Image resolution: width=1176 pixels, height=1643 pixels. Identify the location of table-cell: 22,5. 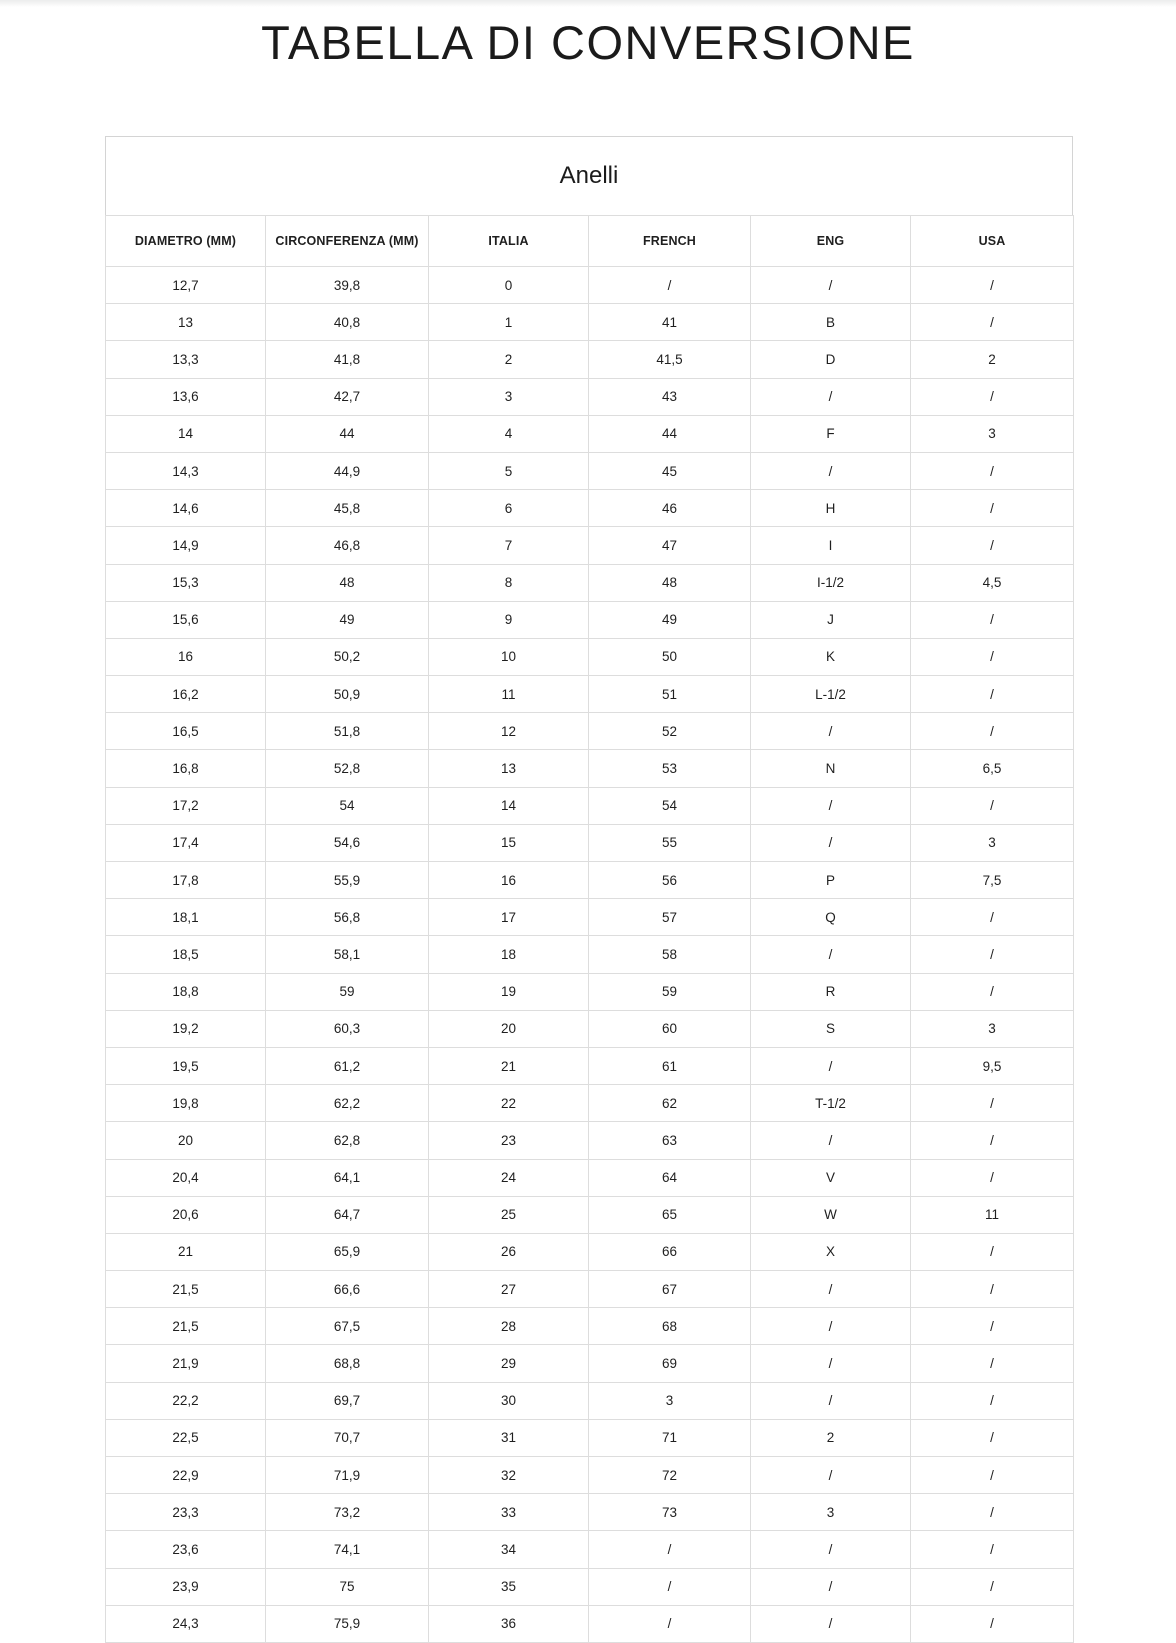
(185, 1438).